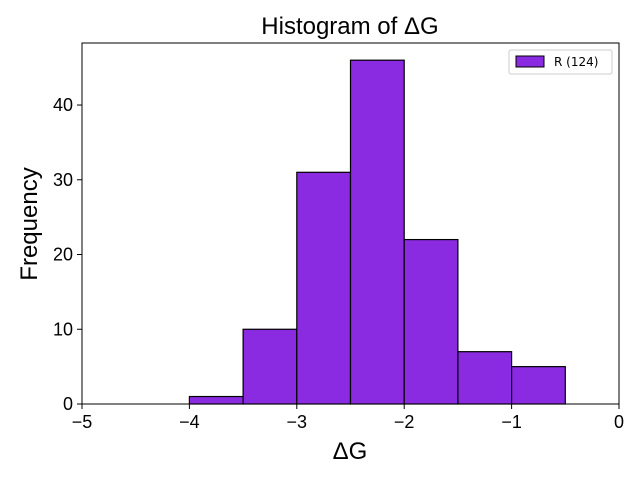  What do you see at coordinates (63, 329) in the screenshot?
I see `y-tick-label: 10` at bounding box center [63, 329].